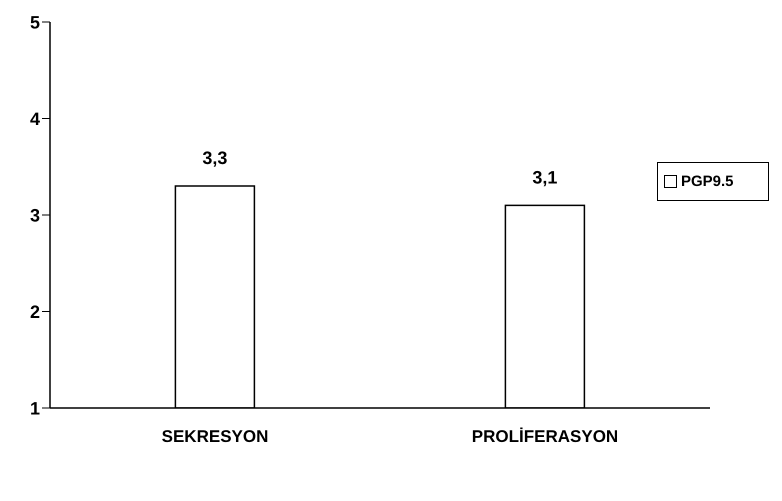 The image size is (782, 501). What do you see at coordinates (707, 181) in the screenshot?
I see `legend-label: PGP9.5` at bounding box center [707, 181].